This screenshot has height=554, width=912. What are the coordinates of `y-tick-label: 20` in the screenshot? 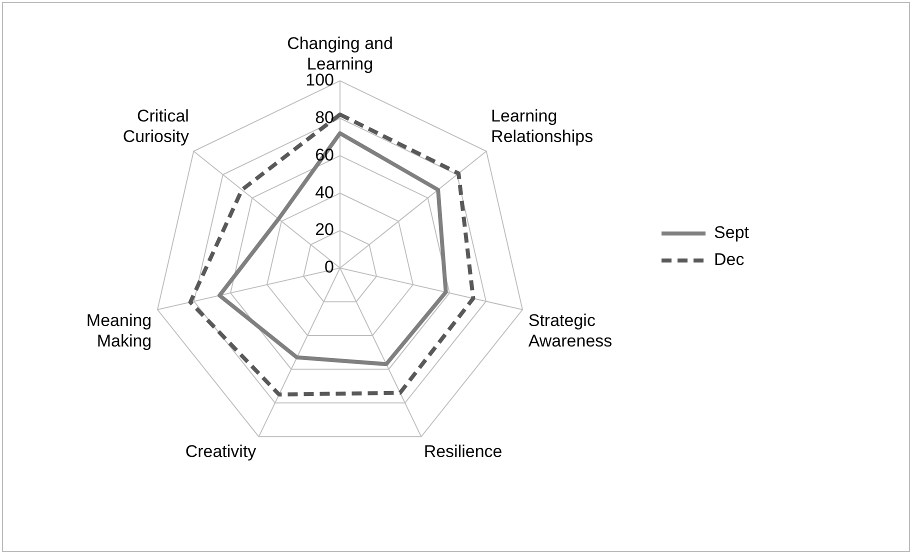 It's located at (324, 230).